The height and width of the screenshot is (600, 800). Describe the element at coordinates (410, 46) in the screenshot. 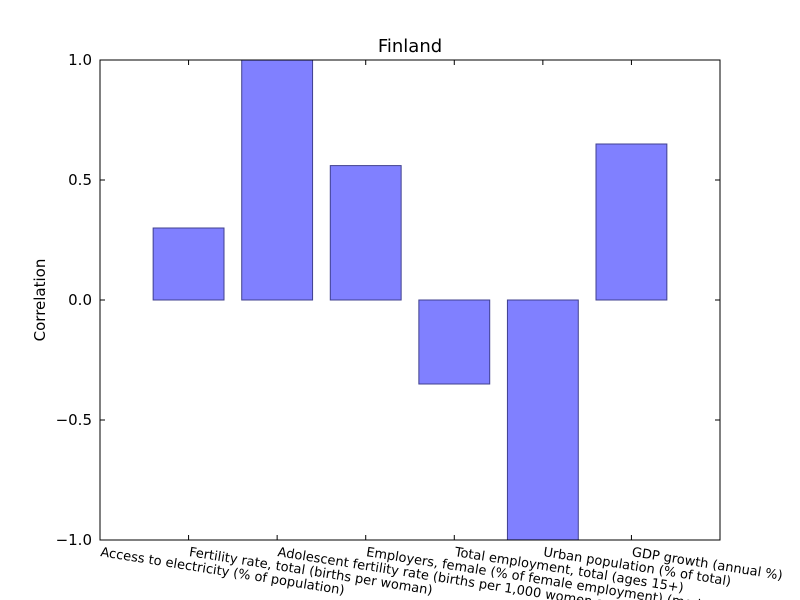

I see `chart-title: Finland` at that location.